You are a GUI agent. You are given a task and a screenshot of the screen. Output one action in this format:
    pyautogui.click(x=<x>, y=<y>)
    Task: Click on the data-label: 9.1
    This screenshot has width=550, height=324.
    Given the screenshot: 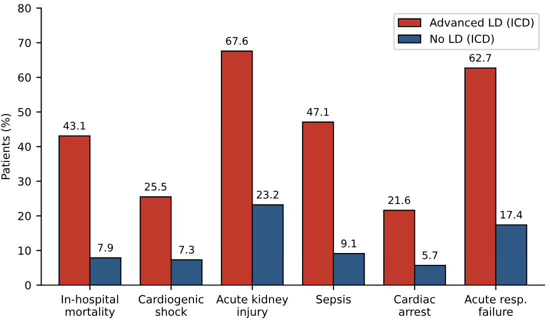 What is the action you would take?
    pyautogui.click(x=348, y=244)
    